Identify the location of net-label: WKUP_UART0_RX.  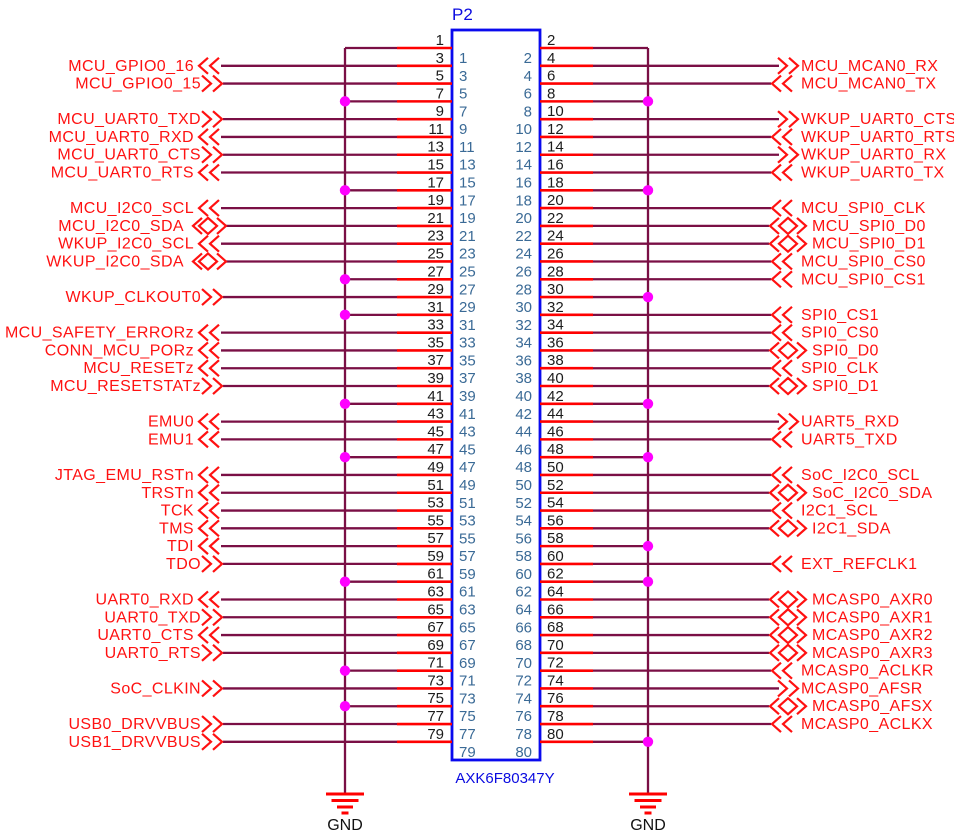
(873, 155).